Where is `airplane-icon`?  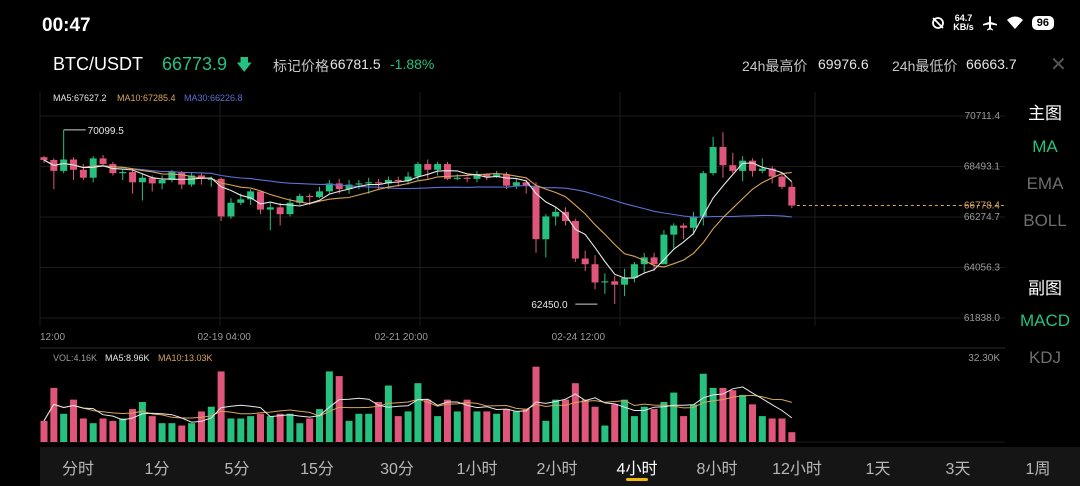 airplane-icon is located at coordinates (989, 23).